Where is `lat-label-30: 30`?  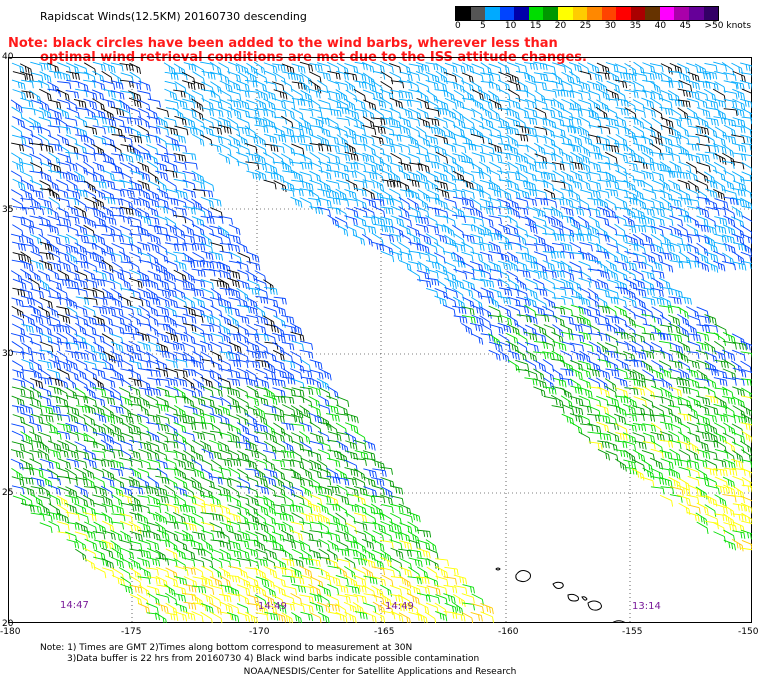
lat-label-30: 30 is located at coordinates (8, 354).